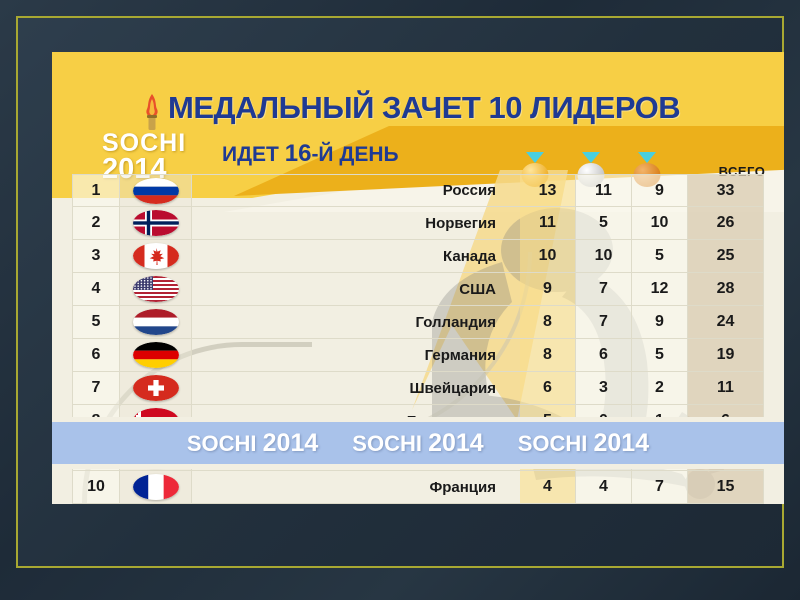 This screenshot has height=600, width=800. I want to click on flag-canada-icon, so click(155, 256).